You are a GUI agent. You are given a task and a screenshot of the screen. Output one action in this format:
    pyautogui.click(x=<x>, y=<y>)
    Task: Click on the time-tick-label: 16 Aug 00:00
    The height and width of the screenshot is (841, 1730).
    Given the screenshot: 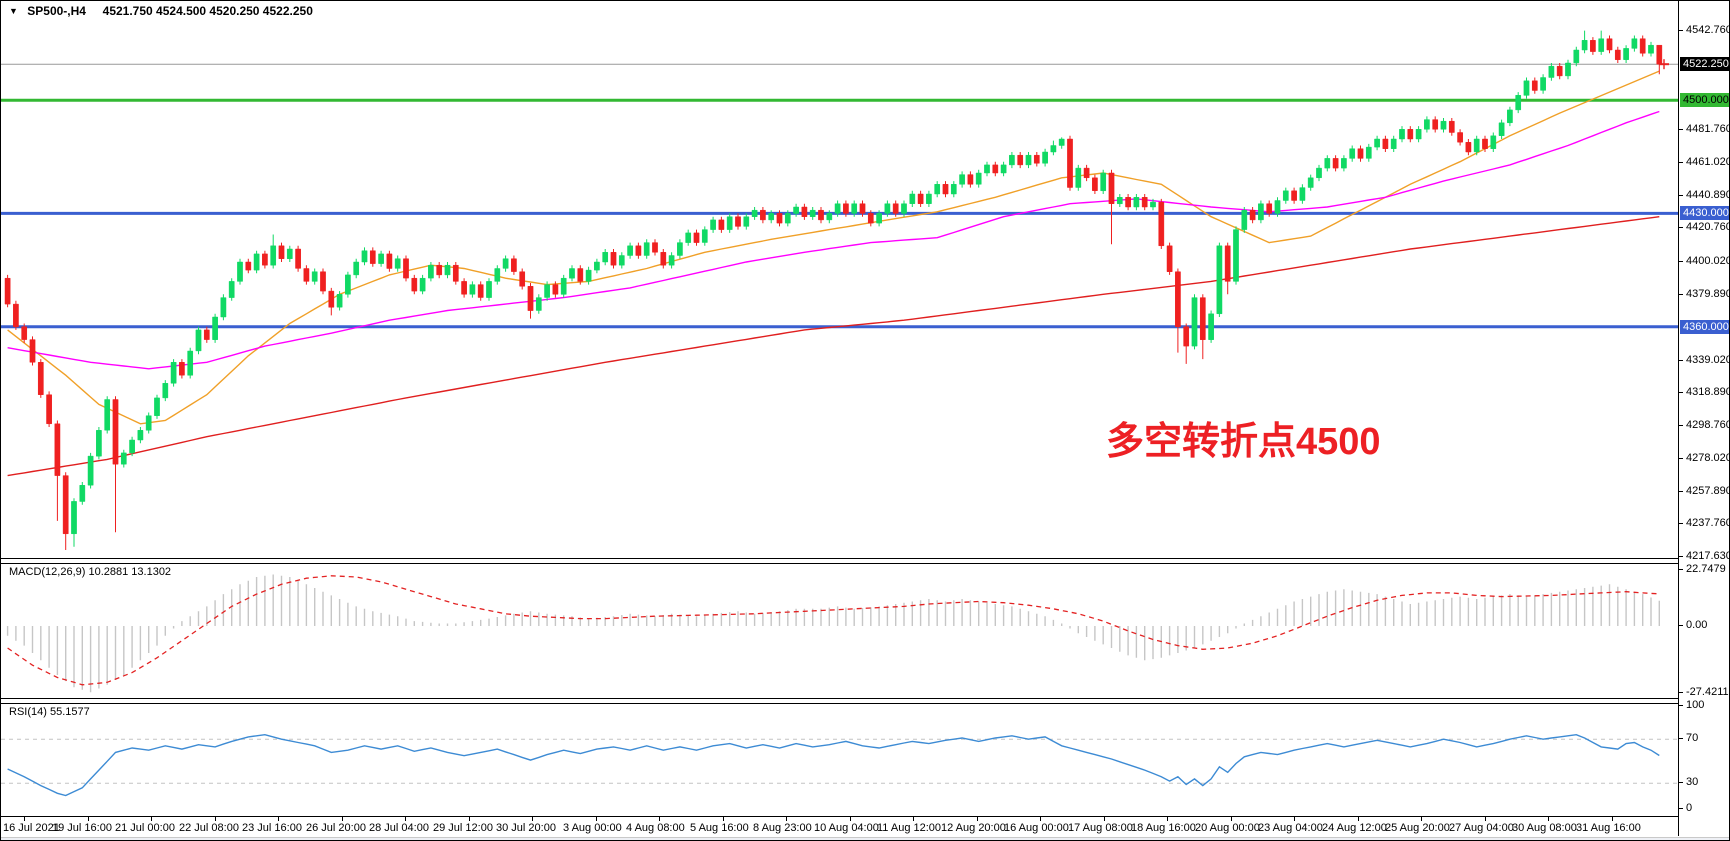 What is the action you would take?
    pyautogui.click(x=1036, y=828)
    